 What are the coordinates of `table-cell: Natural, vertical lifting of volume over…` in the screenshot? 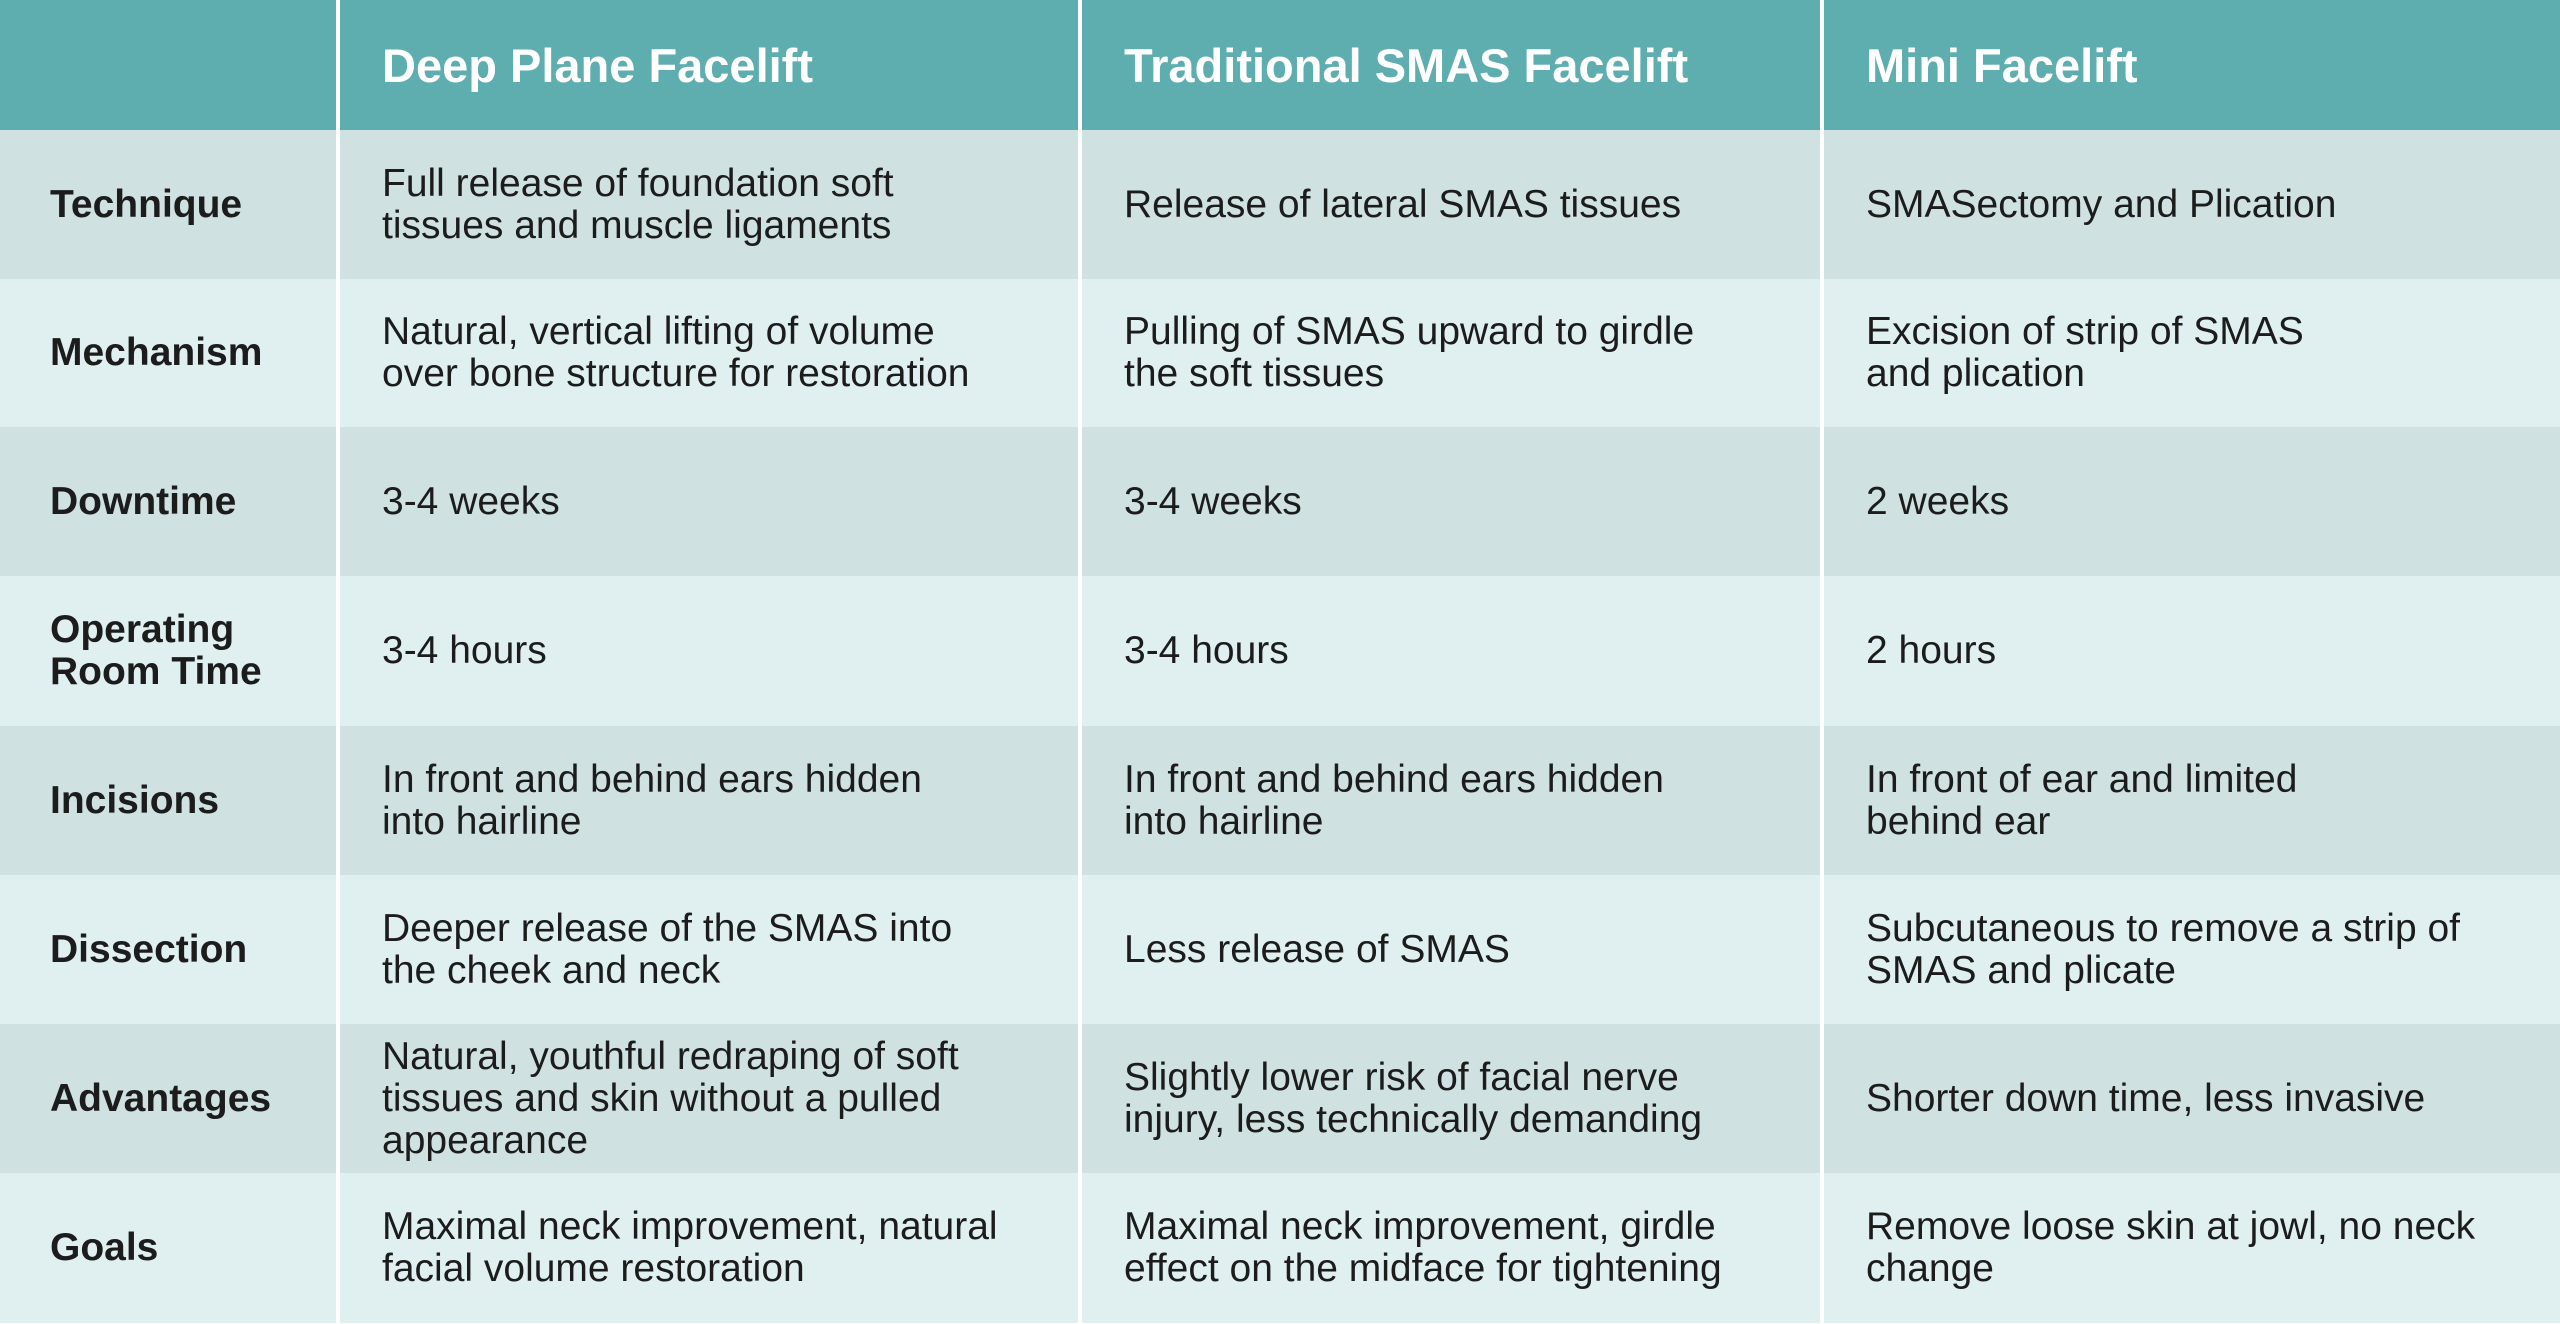 It's located at (709, 353).